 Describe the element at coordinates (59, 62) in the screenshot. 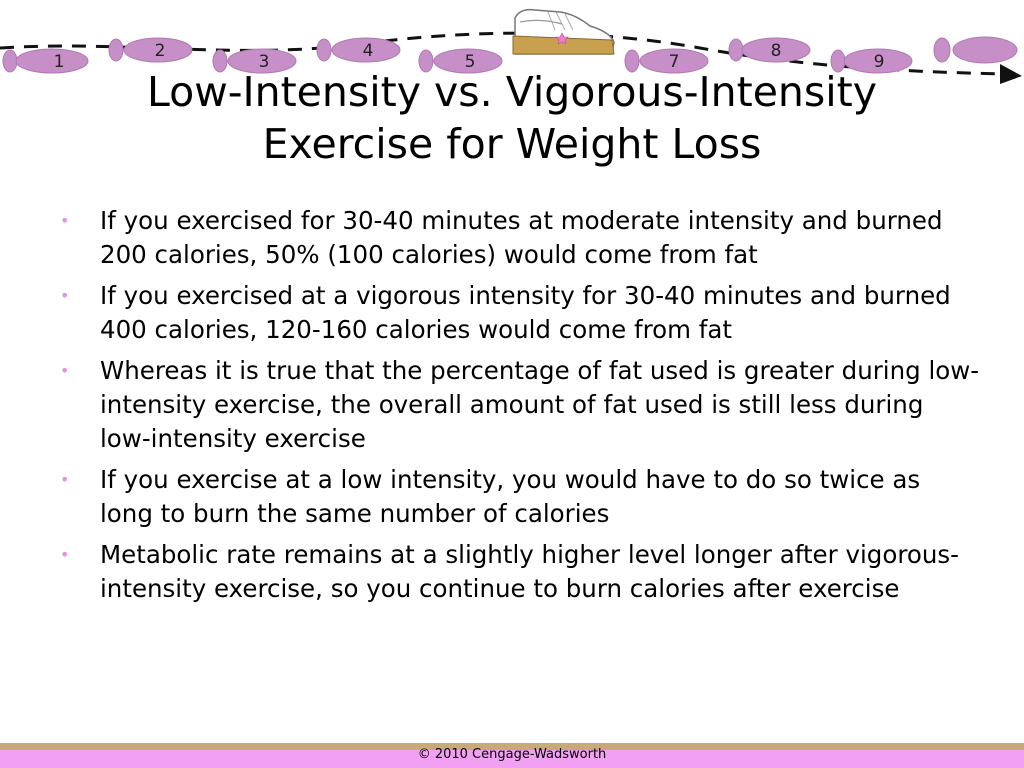

I see `step-number-1: 1` at that location.